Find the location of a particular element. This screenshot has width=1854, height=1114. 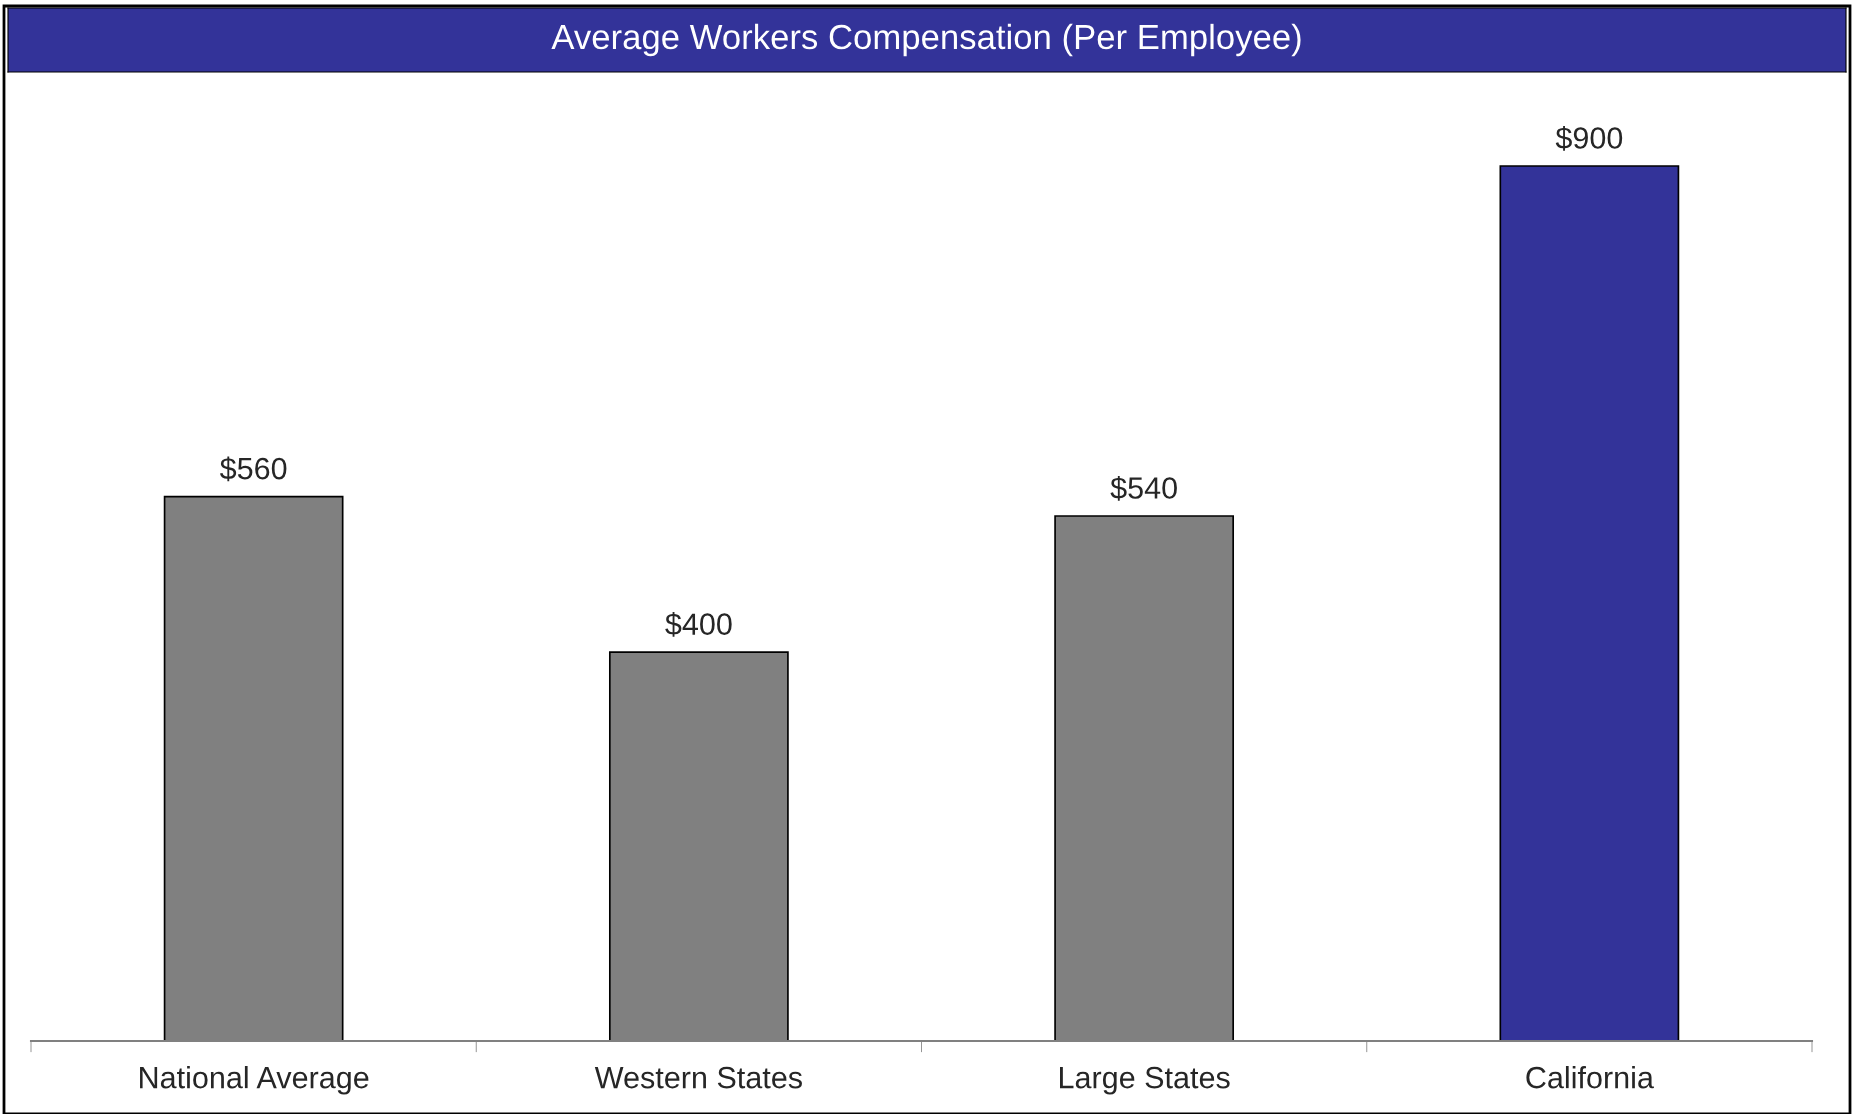

data-label: $900 is located at coordinates (1589, 138).